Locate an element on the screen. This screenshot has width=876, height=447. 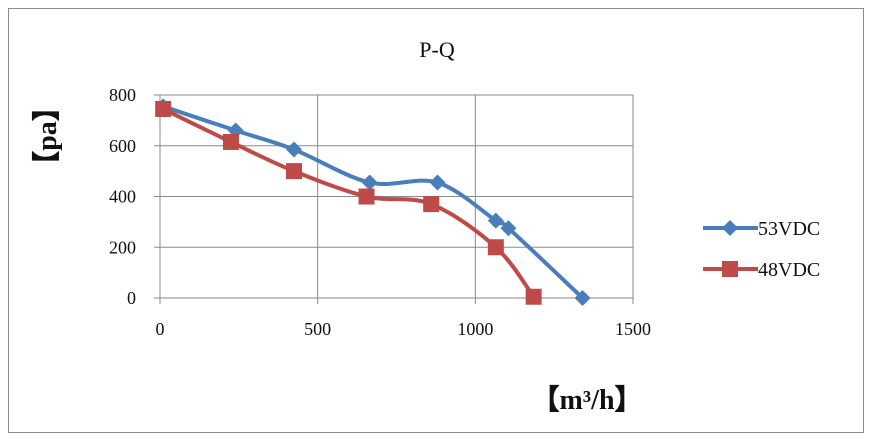
x-axis-label: 【m³/h】 is located at coordinates (586, 400).